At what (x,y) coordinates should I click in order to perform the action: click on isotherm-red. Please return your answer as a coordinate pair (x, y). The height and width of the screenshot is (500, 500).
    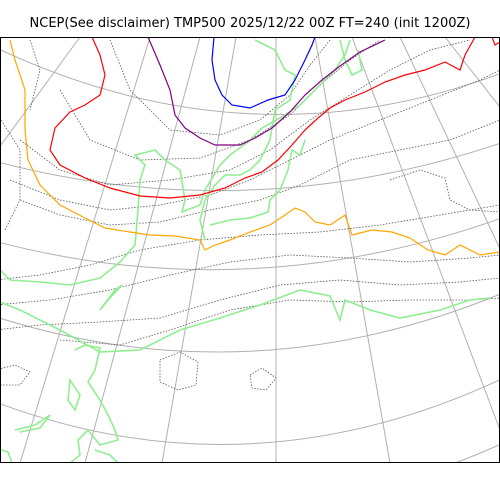
    Looking at the image, I should click on (495, 41).